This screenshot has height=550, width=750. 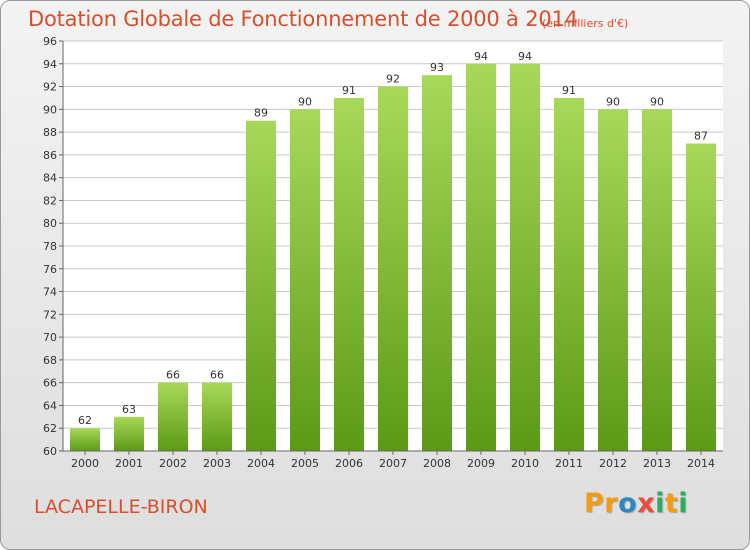 What do you see at coordinates (613, 463) in the screenshot?
I see `x-tick-label: 2012` at bounding box center [613, 463].